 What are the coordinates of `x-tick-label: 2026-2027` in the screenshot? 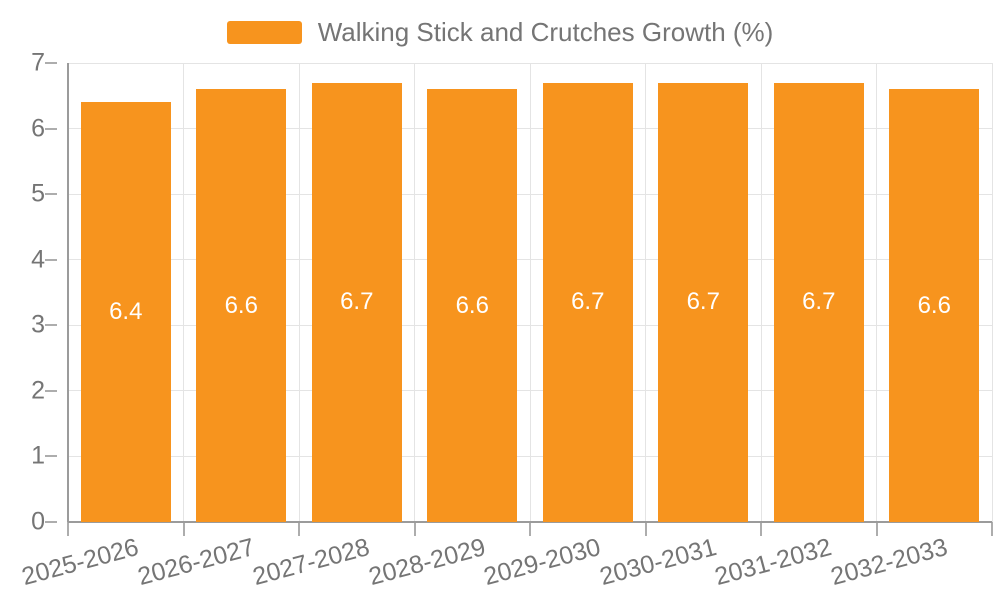 It's located at (196, 562).